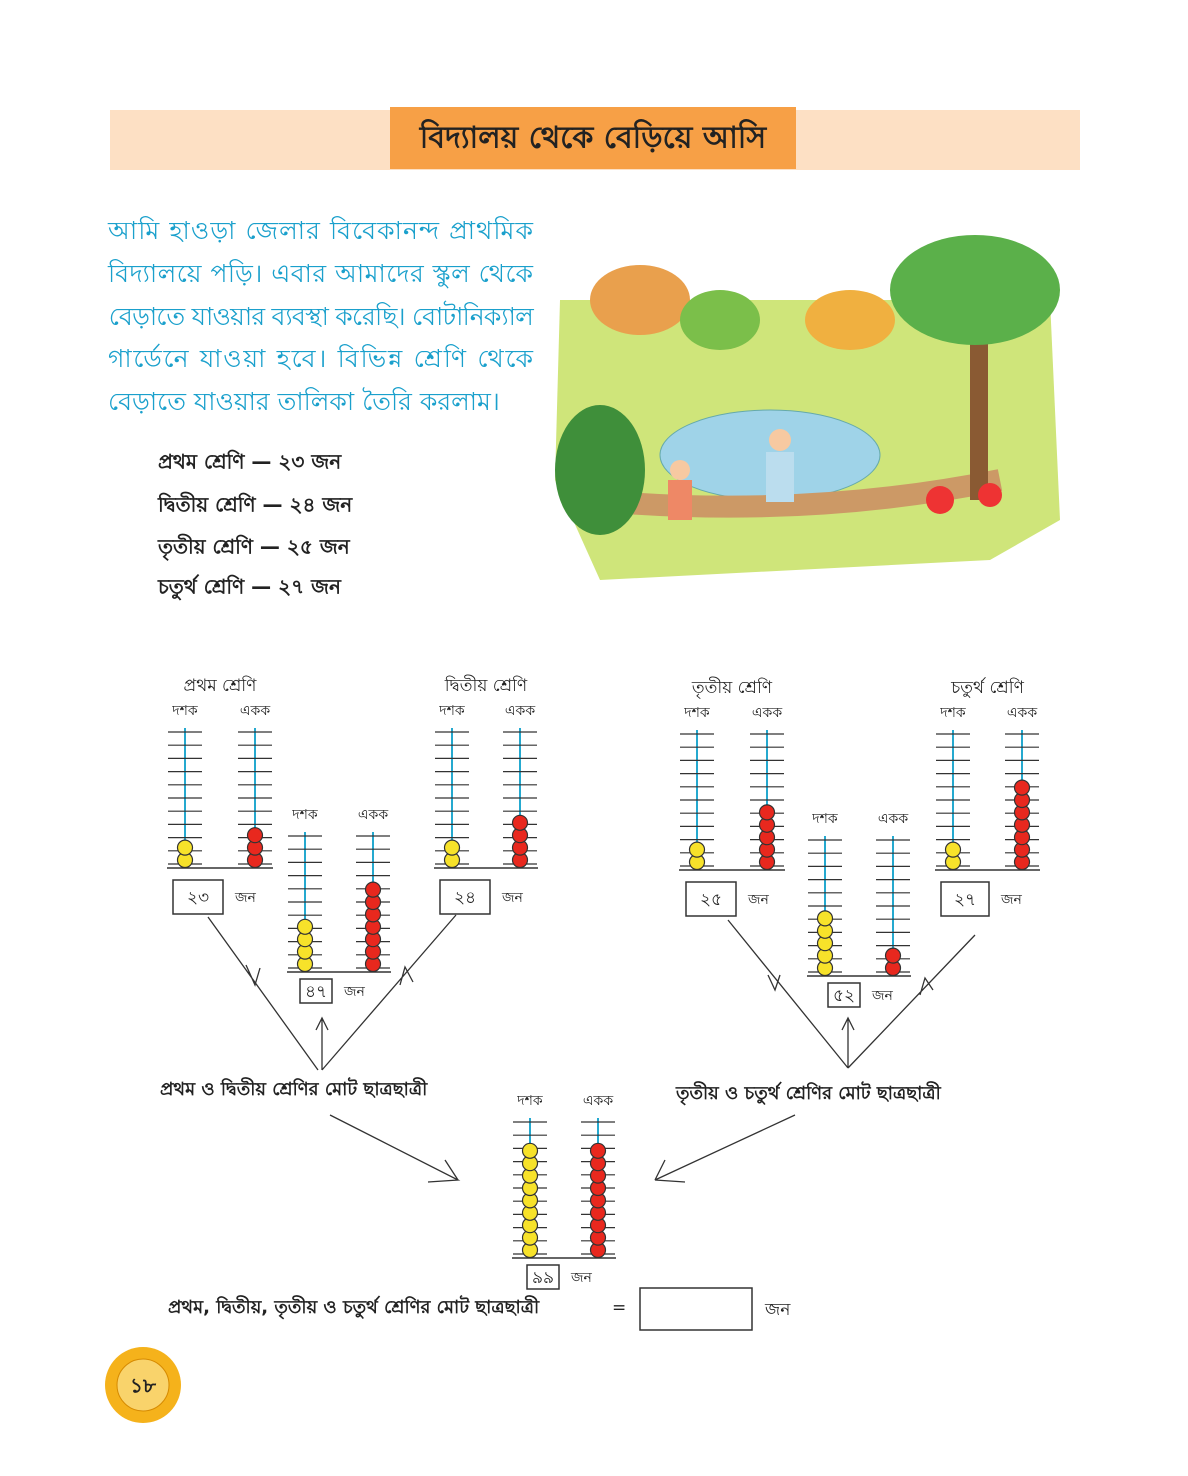 Image resolution: width=1188 pixels, height=1476 pixels. I want to click on class-count: দ্বিতীয় শ্রেণি — ২৪ জন, so click(255, 504).